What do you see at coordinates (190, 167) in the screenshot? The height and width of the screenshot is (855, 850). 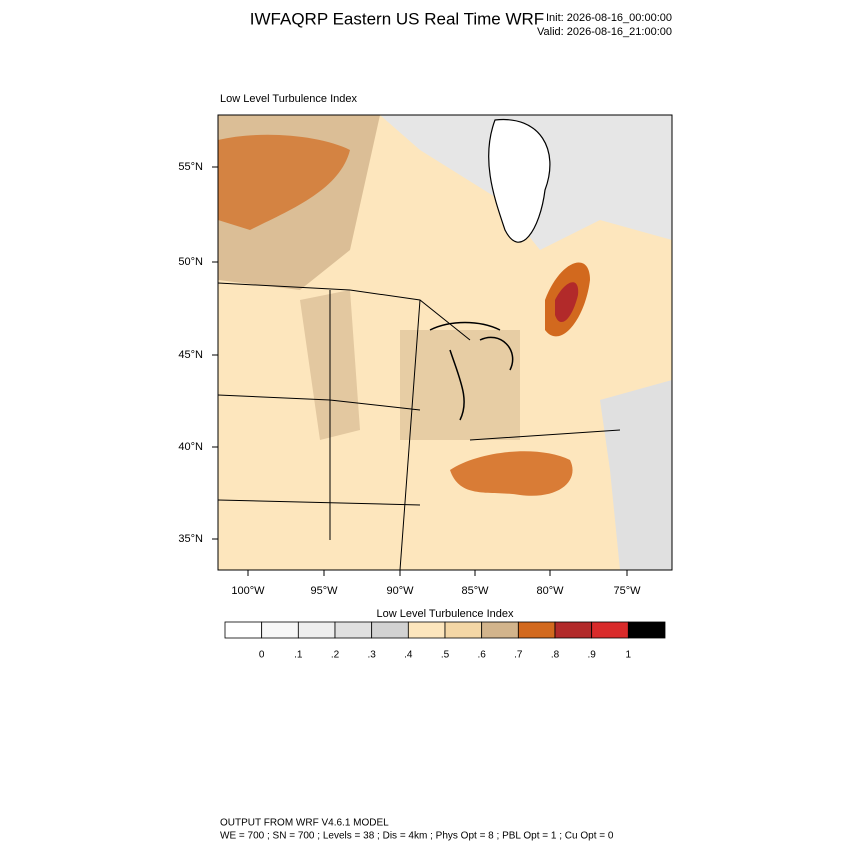 I see `lat-label: 55°N` at bounding box center [190, 167].